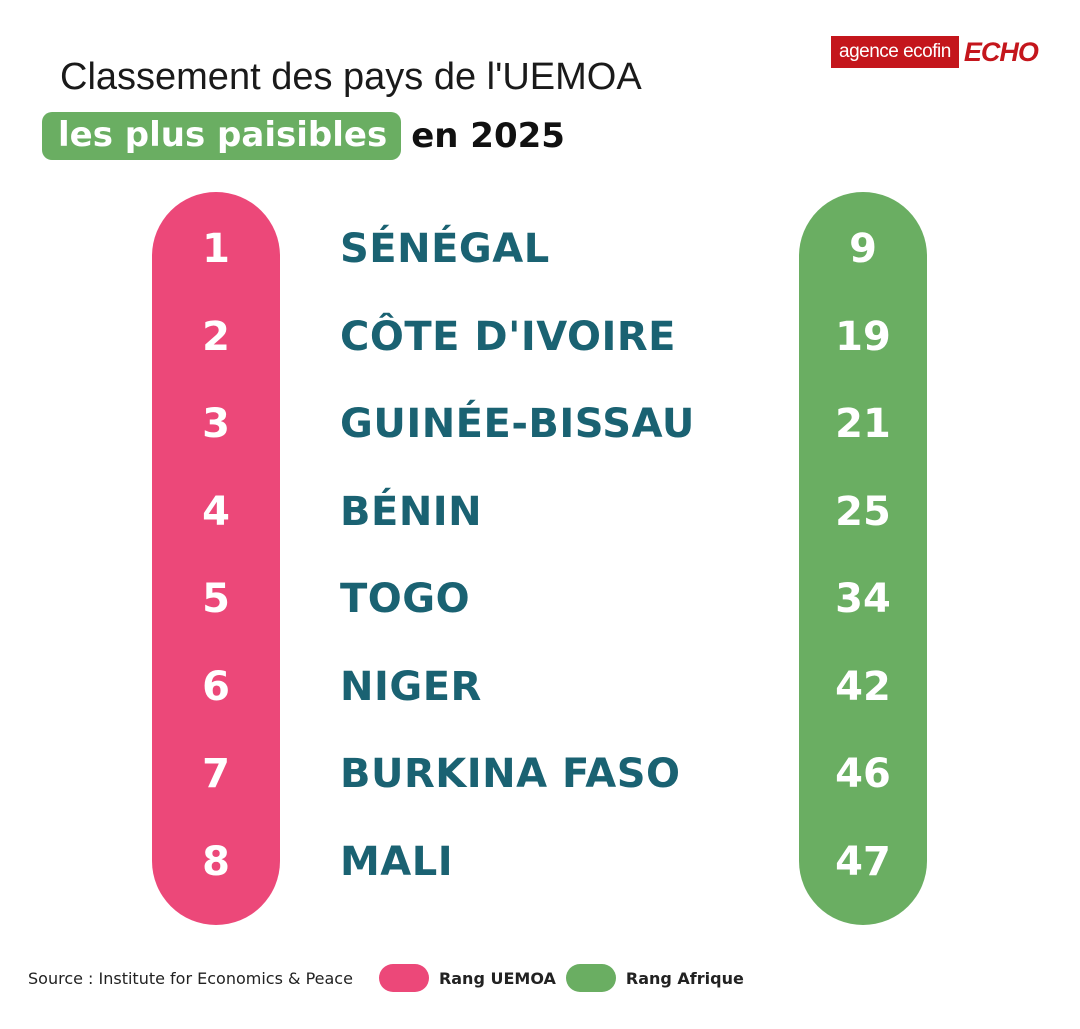 This screenshot has height=1029, width=1080. What do you see at coordinates (411, 511) in the screenshot?
I see `country-name: BÉNIN` at bounding box center [411, 511].